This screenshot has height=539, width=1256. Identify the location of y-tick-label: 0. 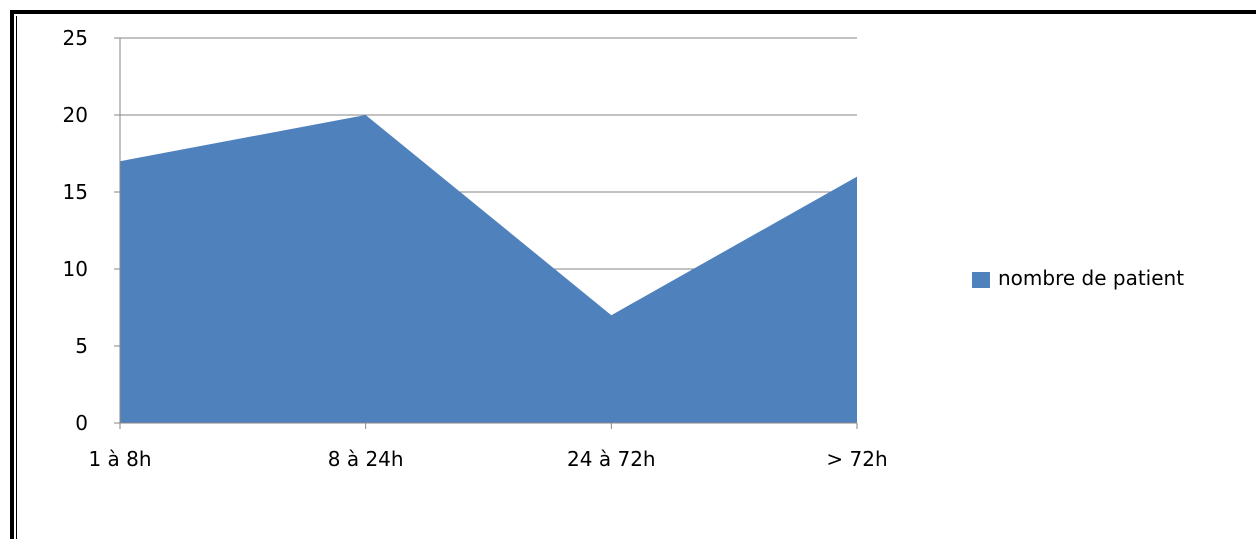
(81, 423).